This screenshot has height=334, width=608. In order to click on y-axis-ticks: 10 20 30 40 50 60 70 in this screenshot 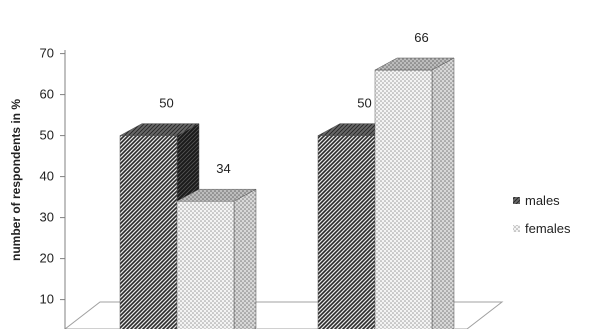, I will do `click(52, 176)`.